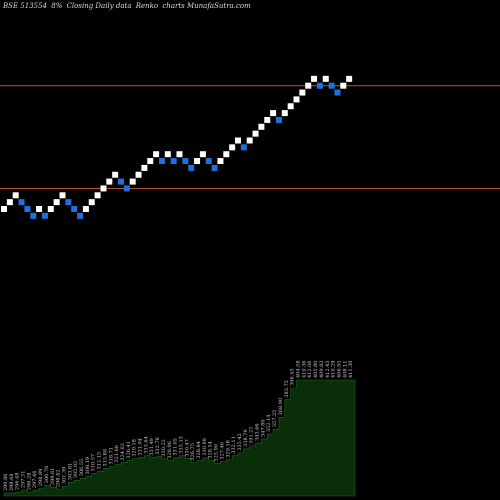 This screenshot has width=500, height=500. What do you see at coordinates (111, 456) in the screenshot?
I see `volume-label: 318.71` at bounding box center [111, 456].